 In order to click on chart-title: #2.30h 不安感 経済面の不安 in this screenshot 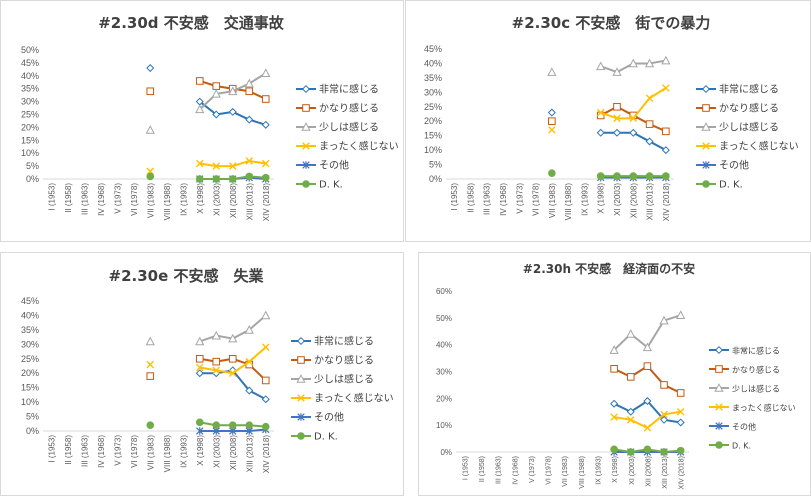, I will do `click(609, 268)`.